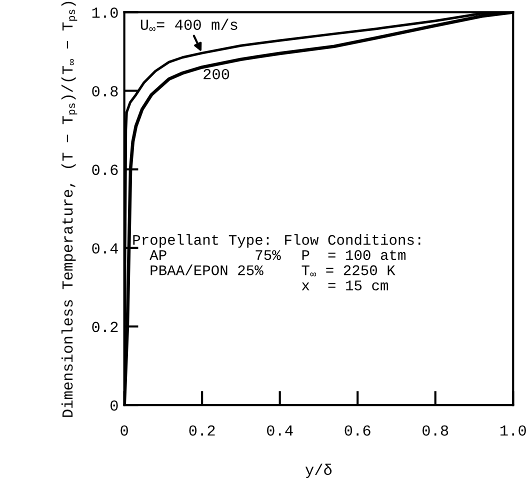 The width and height of the screenshot is (529, 488). Describe the element at coordinates (69, 209) in the screenshot. I see `y-axis-title: Dimensionless Temperature, (T − T$_{ps}$)/(T$_{∞}$ − T$_{ps}$)` at that location.